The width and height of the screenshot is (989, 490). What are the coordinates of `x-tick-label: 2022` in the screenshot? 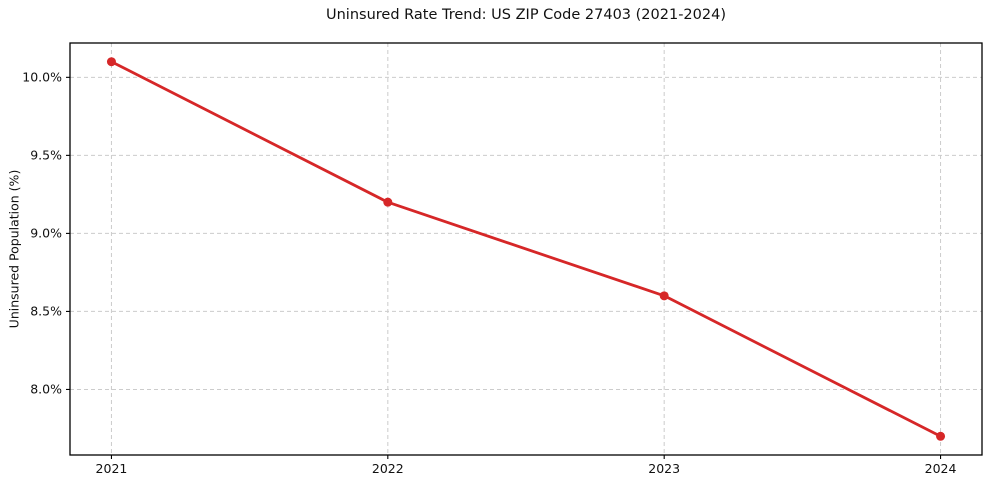 It's located at (388, 468).